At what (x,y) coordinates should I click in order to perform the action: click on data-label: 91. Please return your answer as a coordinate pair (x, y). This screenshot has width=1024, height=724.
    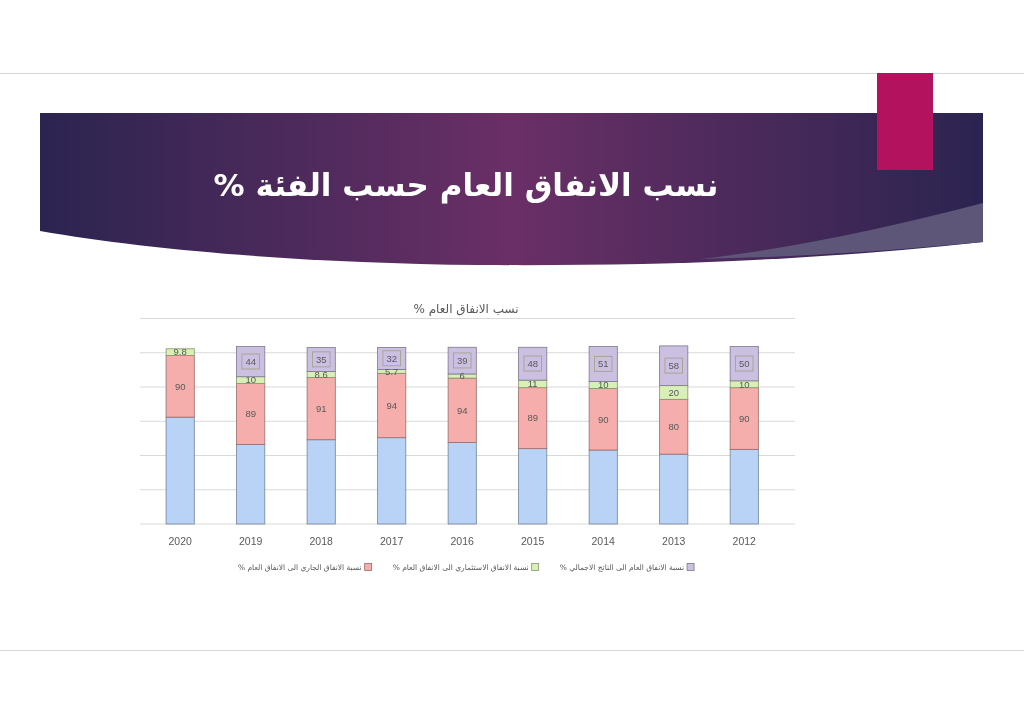
    Looking at the image, I should click on (321, 408).